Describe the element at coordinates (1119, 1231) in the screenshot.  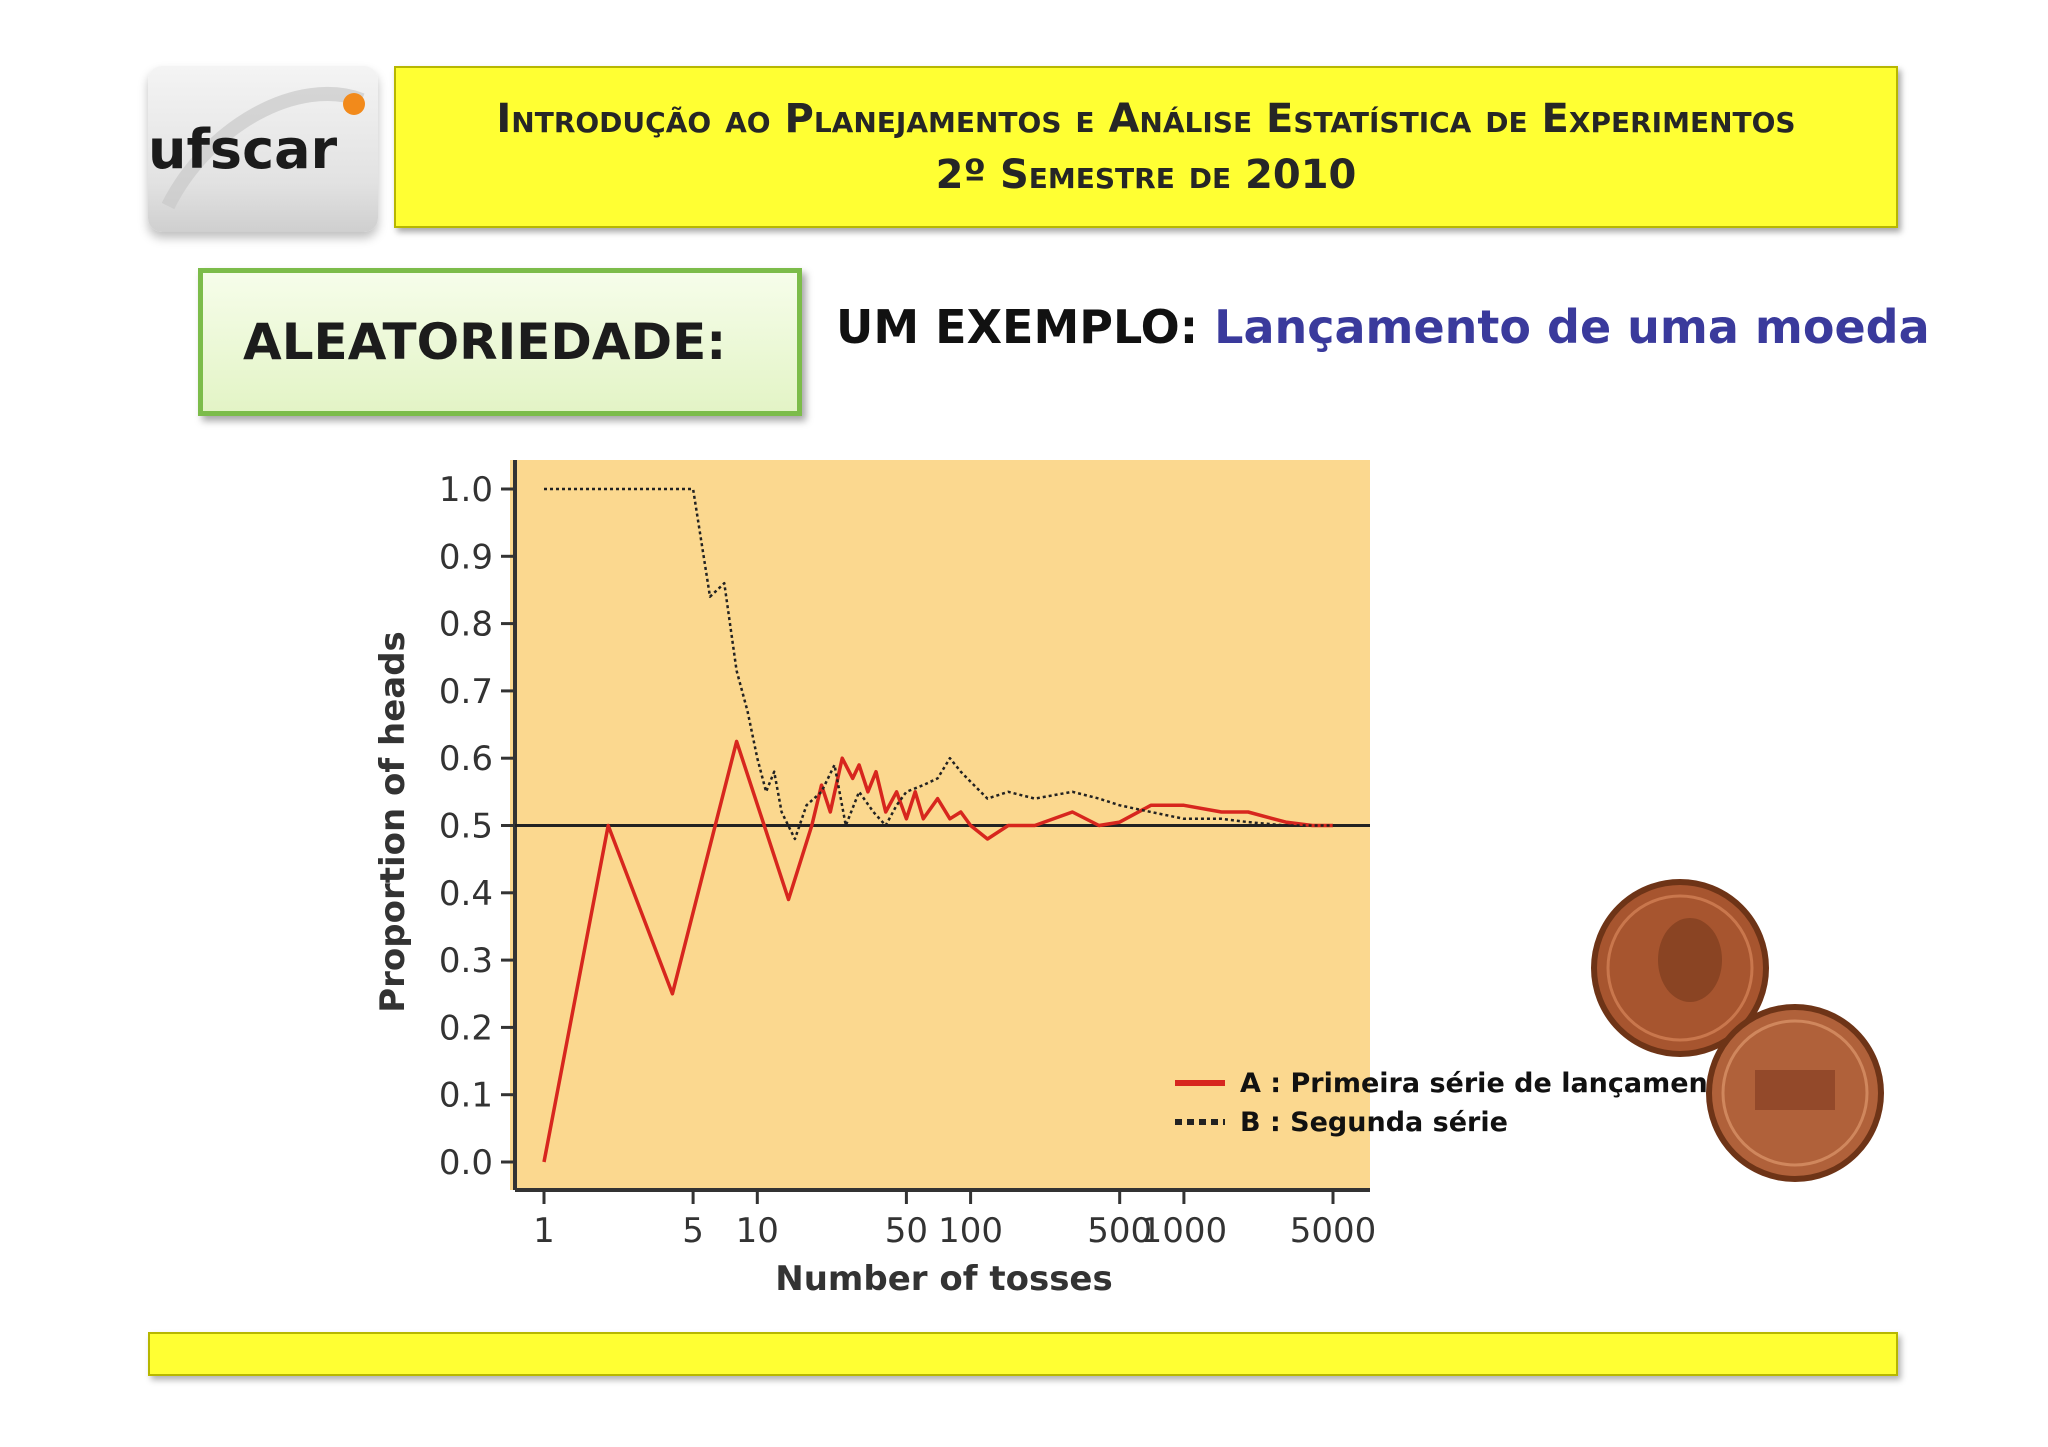
I see `x-tick-label: 500` at that location.